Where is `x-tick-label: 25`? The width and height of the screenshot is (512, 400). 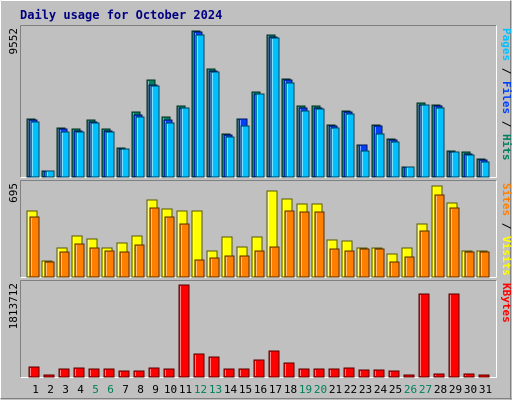
x-tick-label: 25 is located at coordinates (395, 389).